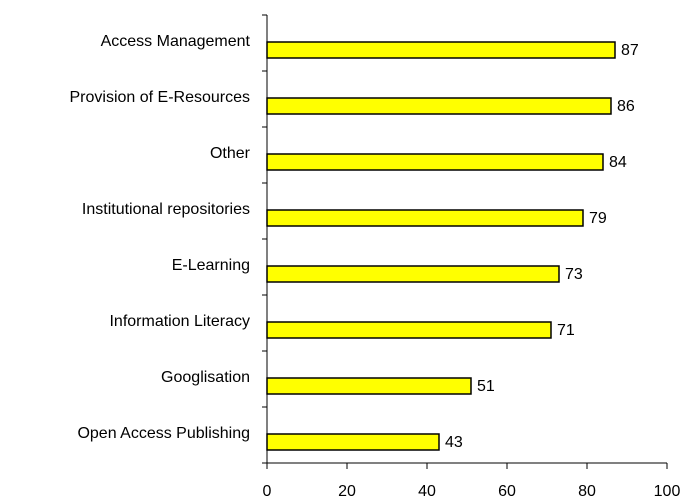  Describe the element at coordinates (598, 218) in the screenshot. I see `value-label: 79` at that location.